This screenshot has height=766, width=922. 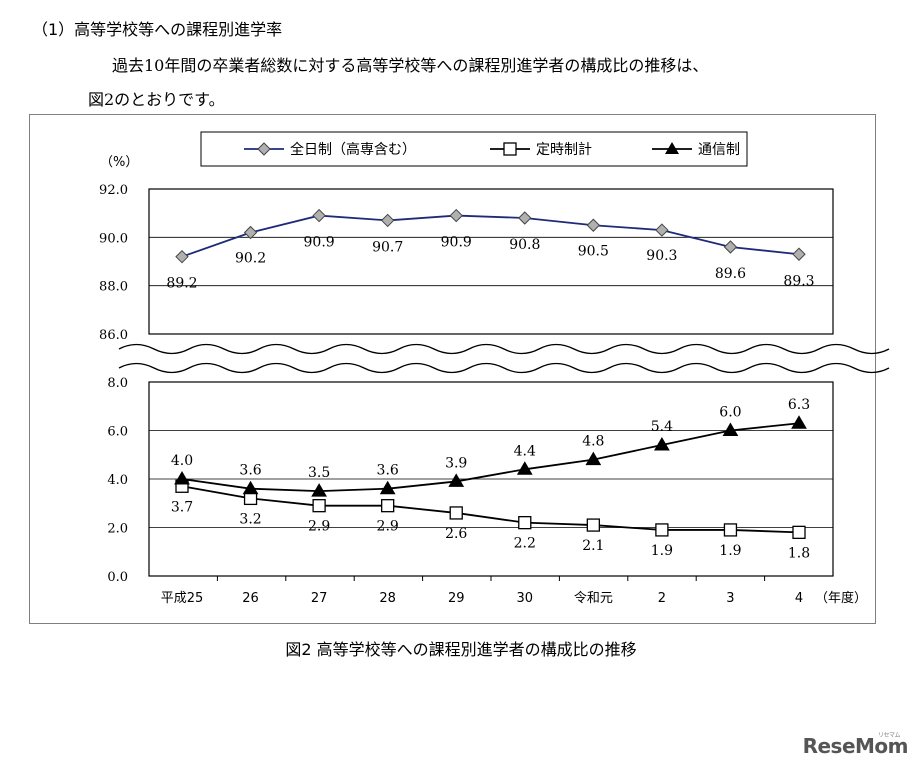 What do you see at coordinates (461, 649) in the screenshot?
I see `figure-caption: 図2 高等学校等への課程別進学者の構成比の推移` at bounding box center [461, 649].